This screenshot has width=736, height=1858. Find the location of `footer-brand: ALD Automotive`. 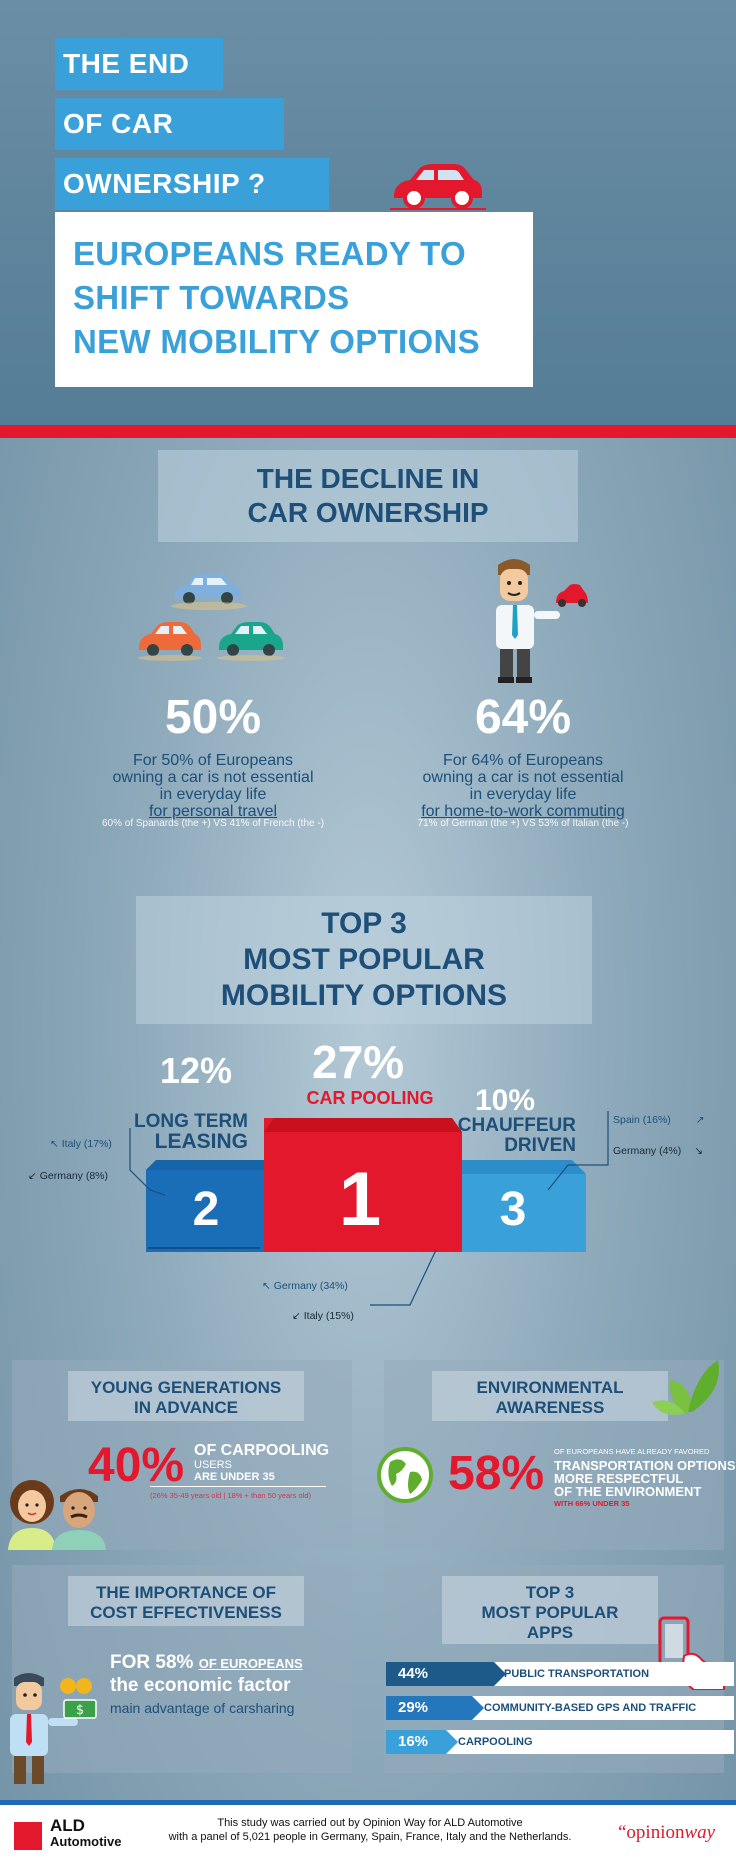

footer-brand: ALD Automotive is located at coordinates (86, 1833).